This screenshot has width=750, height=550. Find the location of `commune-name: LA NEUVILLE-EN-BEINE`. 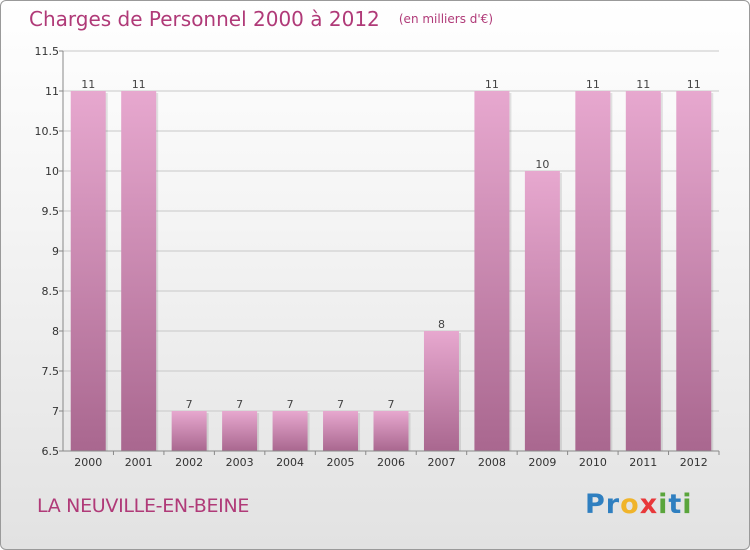

commune-name: LA NEUVILLE-EN-BEINE is located at coordinates (143, 506).